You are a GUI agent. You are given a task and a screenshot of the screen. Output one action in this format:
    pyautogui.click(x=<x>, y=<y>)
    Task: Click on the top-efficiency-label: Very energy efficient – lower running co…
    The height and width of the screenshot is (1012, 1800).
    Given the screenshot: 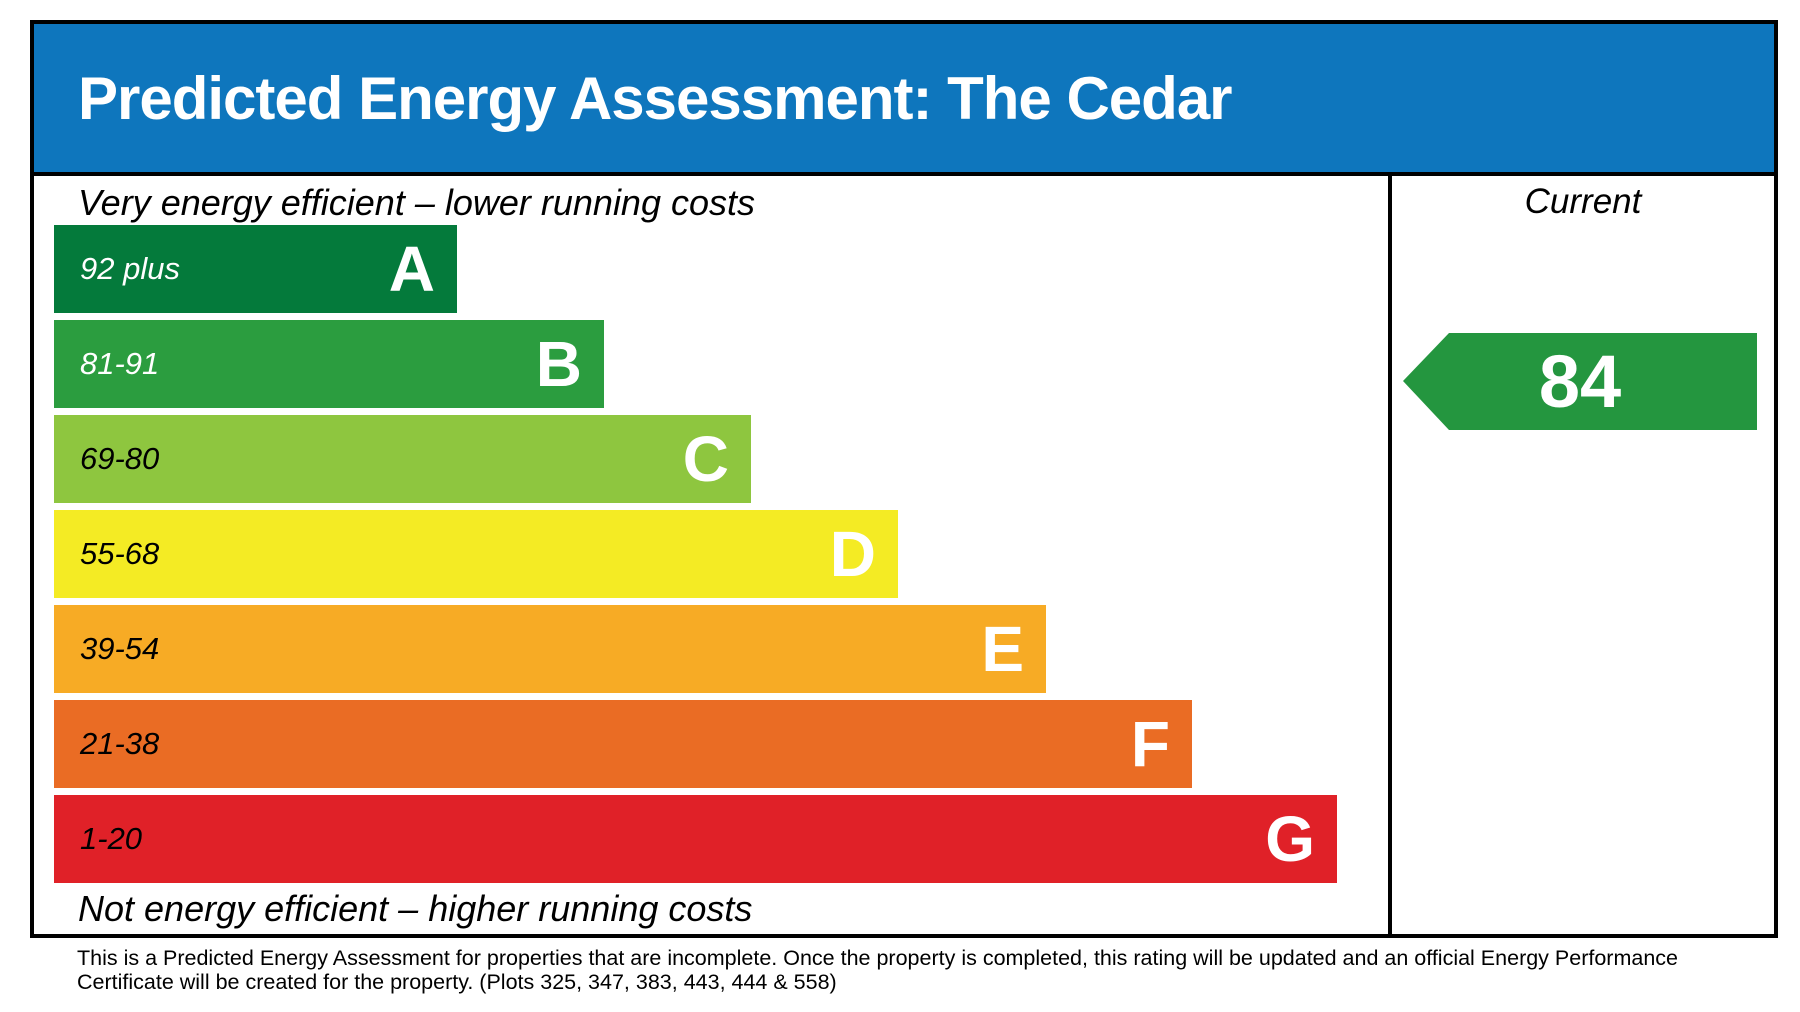 What is the action you would take?
    pyautogui.click(x=417, y=202)
    